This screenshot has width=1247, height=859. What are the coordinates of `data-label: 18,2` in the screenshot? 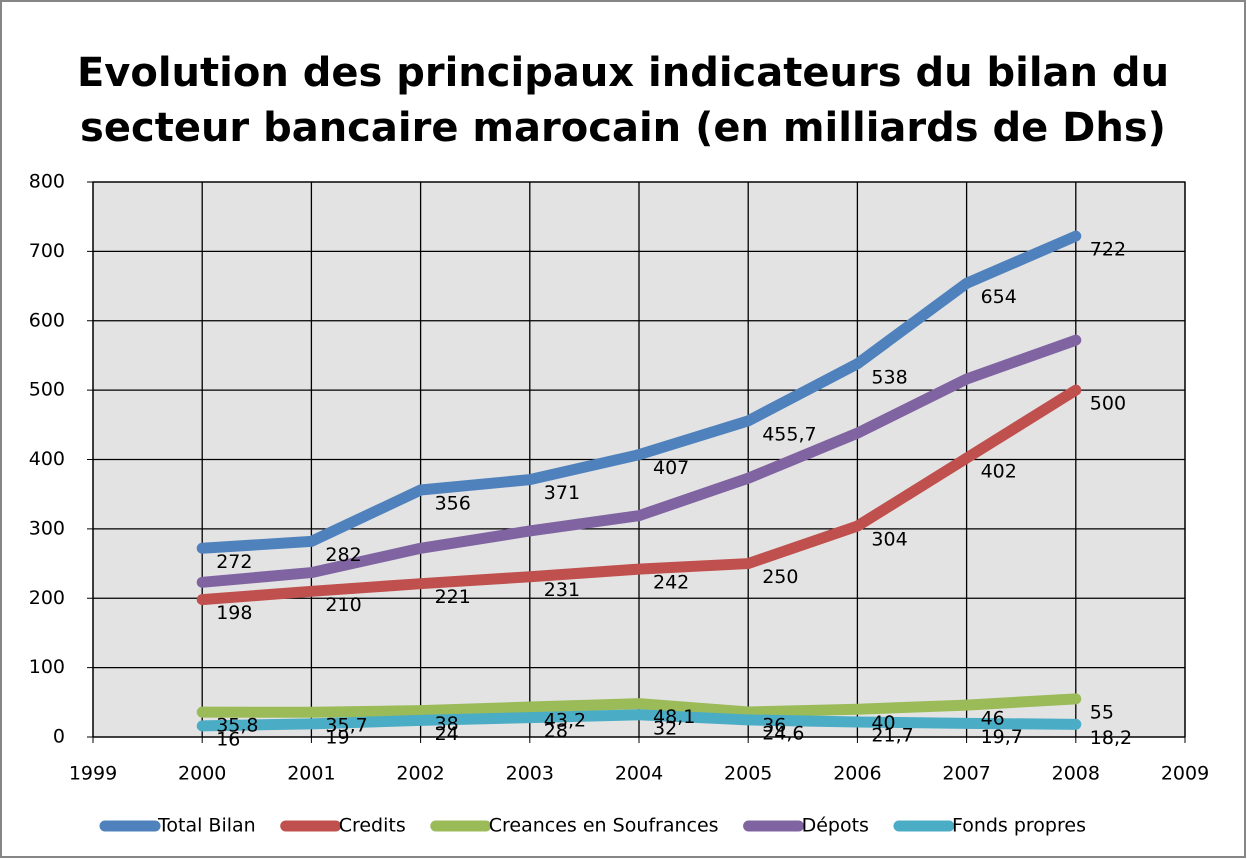 It's located at (1111, 738).